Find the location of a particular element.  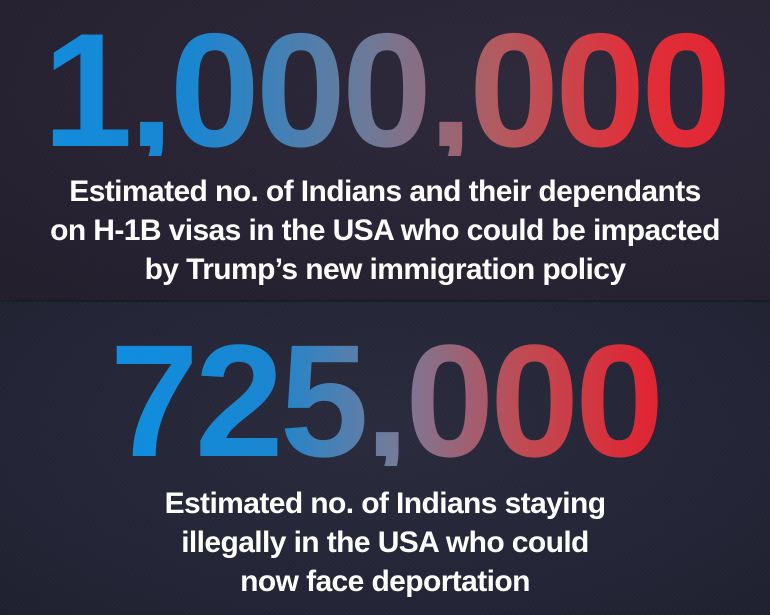

caption-line: now face deportation is located at coordinates (385, 581).